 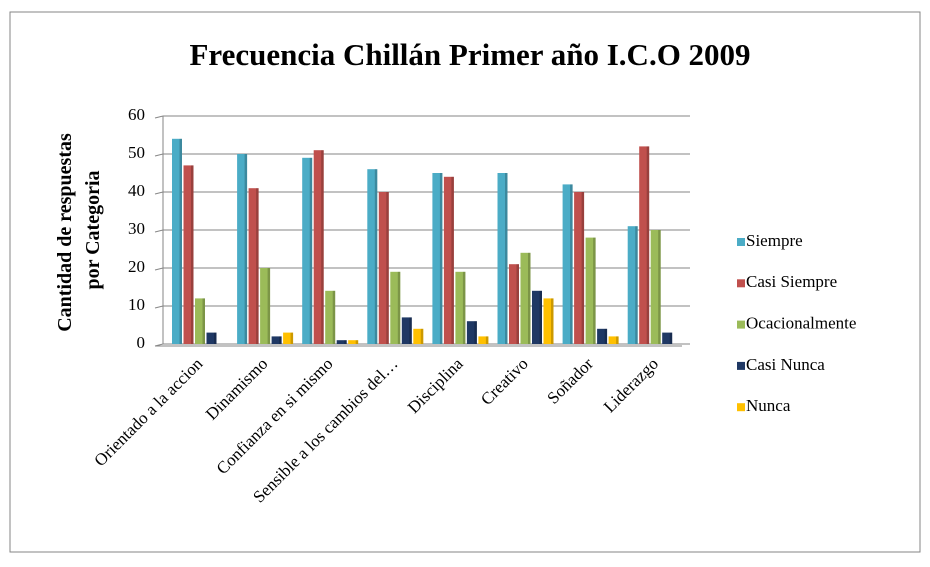 What do you see at coordinates (93, 229) in the screenshot?
I see `y-axis-title-line: por Categoria` at bounding box center [93, 229].